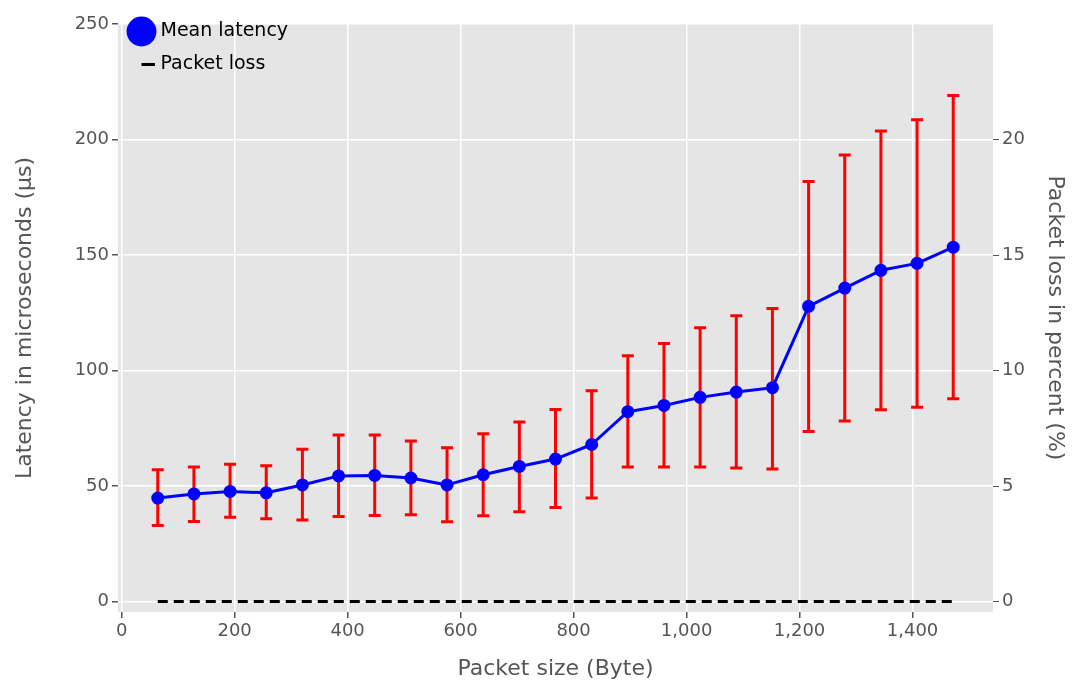 The width and height of the screenshot is (1080, 694). Describe the element at coordinates (97, 484) in the screenshot. I see `y-tick-label: 50` at that location.